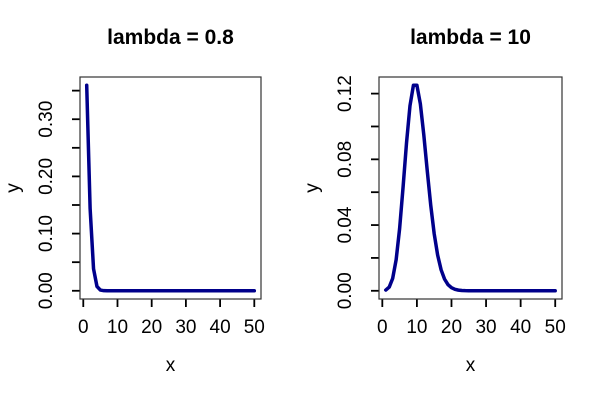 This screenshot has width=600, height=400. What do you see at coordinates (46, 233) in the screenshot?
I see `y-tick-label: 0.10` at bounding box center [46, 233].